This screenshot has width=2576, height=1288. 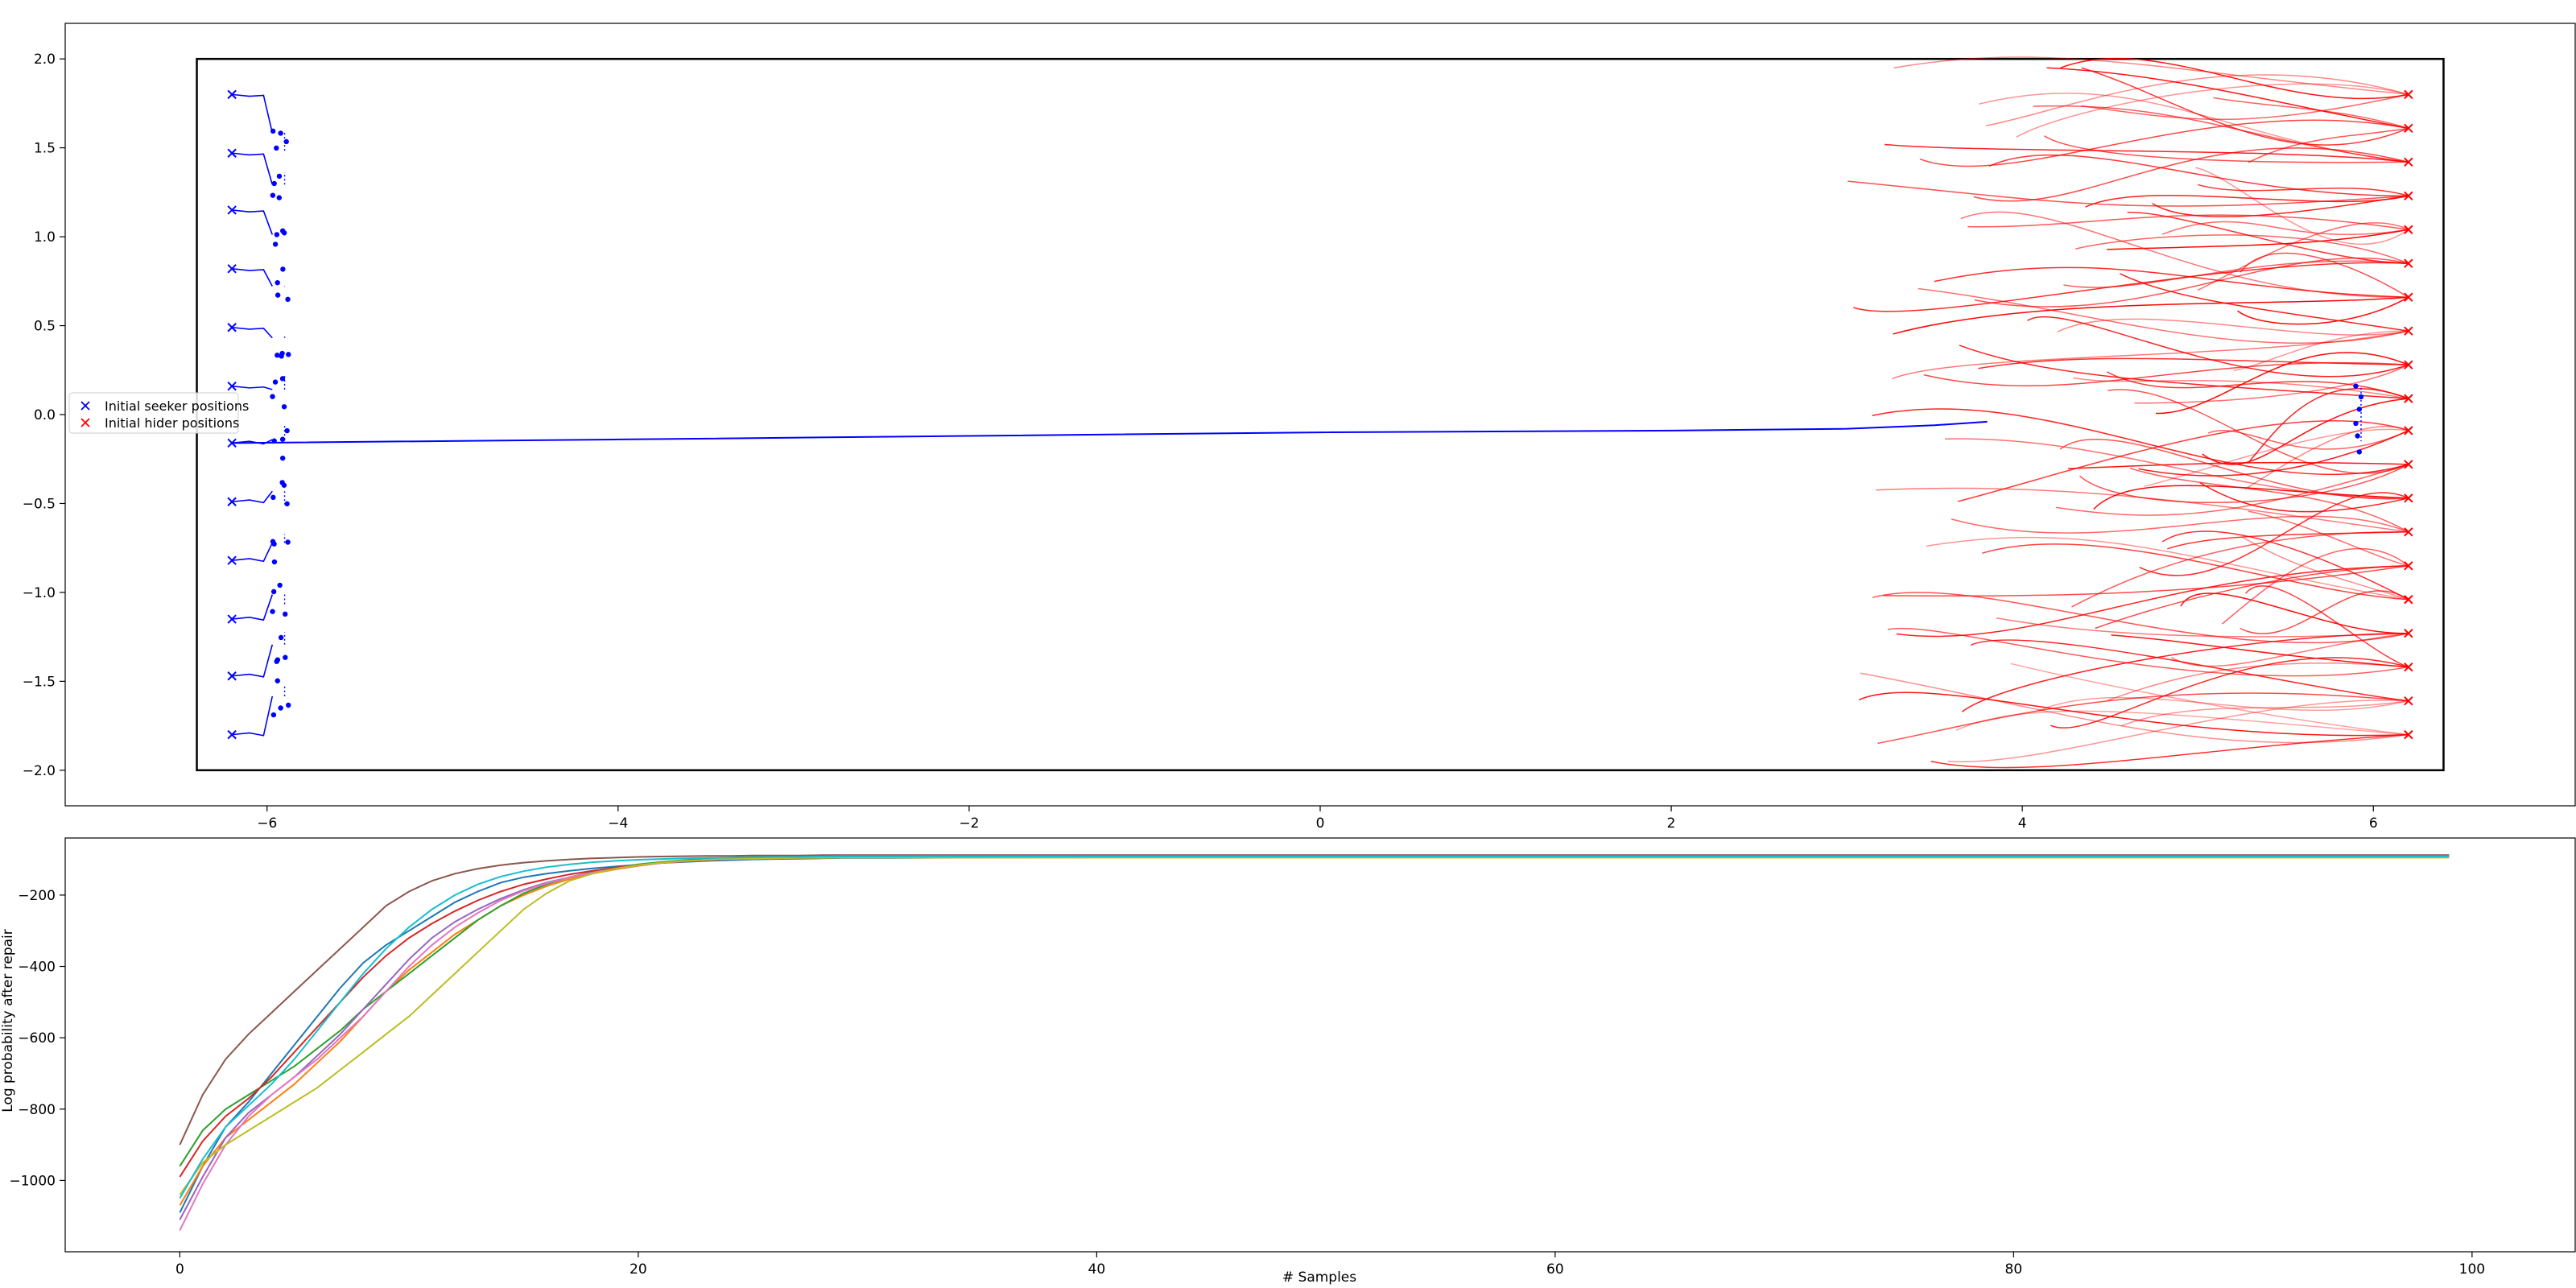 What do you see at coordinates (45, 237) in the screenshot?
I see `y-tick-label: 1.0` at bounding box center [45, 237].